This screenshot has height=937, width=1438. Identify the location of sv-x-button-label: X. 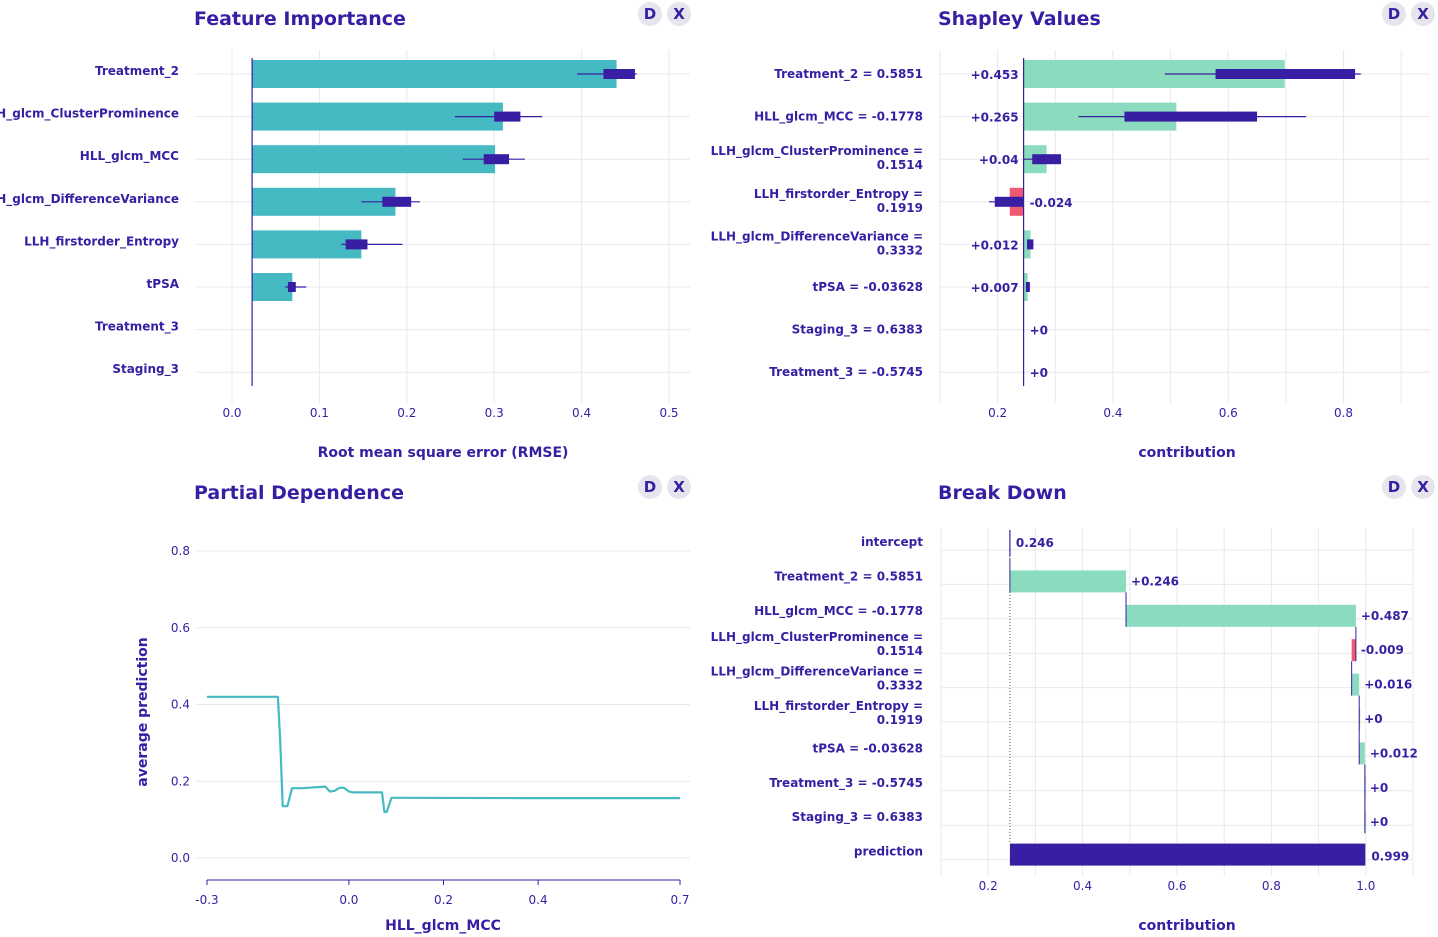
(1423, 14).